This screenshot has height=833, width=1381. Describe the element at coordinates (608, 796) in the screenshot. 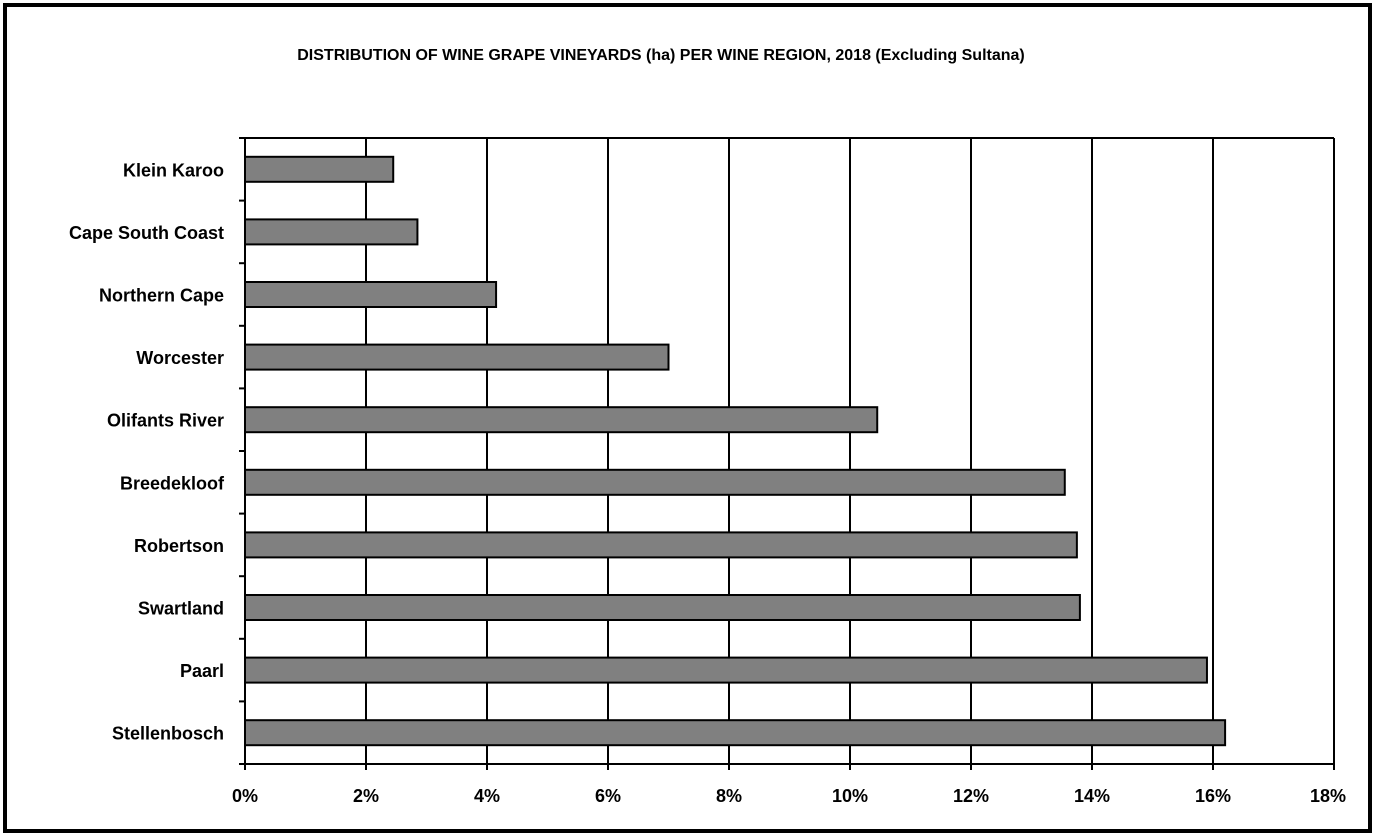

I see `x-tick-label: 6%` at that location.